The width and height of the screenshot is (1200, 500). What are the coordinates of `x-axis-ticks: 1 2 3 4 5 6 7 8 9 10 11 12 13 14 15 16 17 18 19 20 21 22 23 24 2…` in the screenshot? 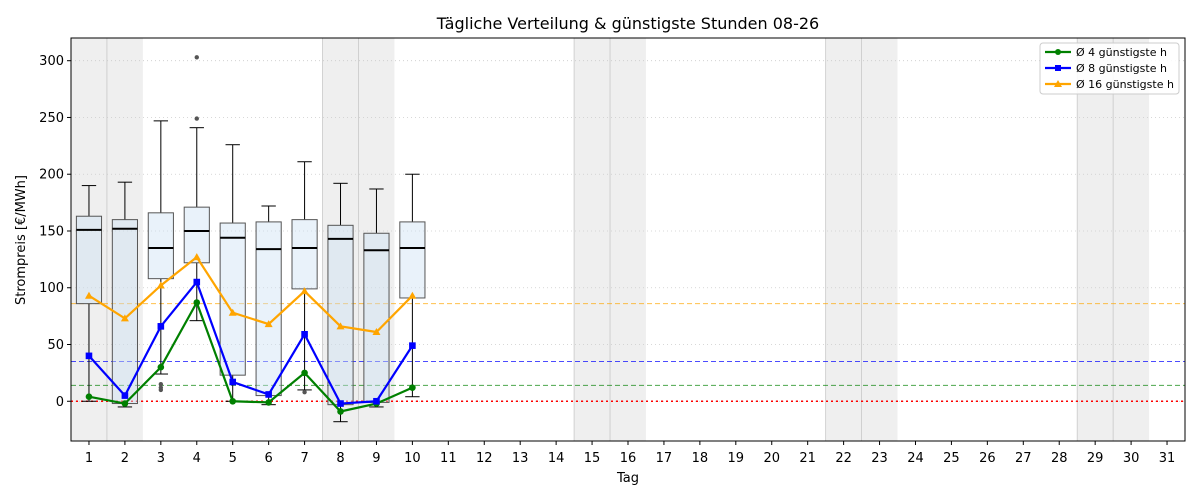 It's located at (630, 453).